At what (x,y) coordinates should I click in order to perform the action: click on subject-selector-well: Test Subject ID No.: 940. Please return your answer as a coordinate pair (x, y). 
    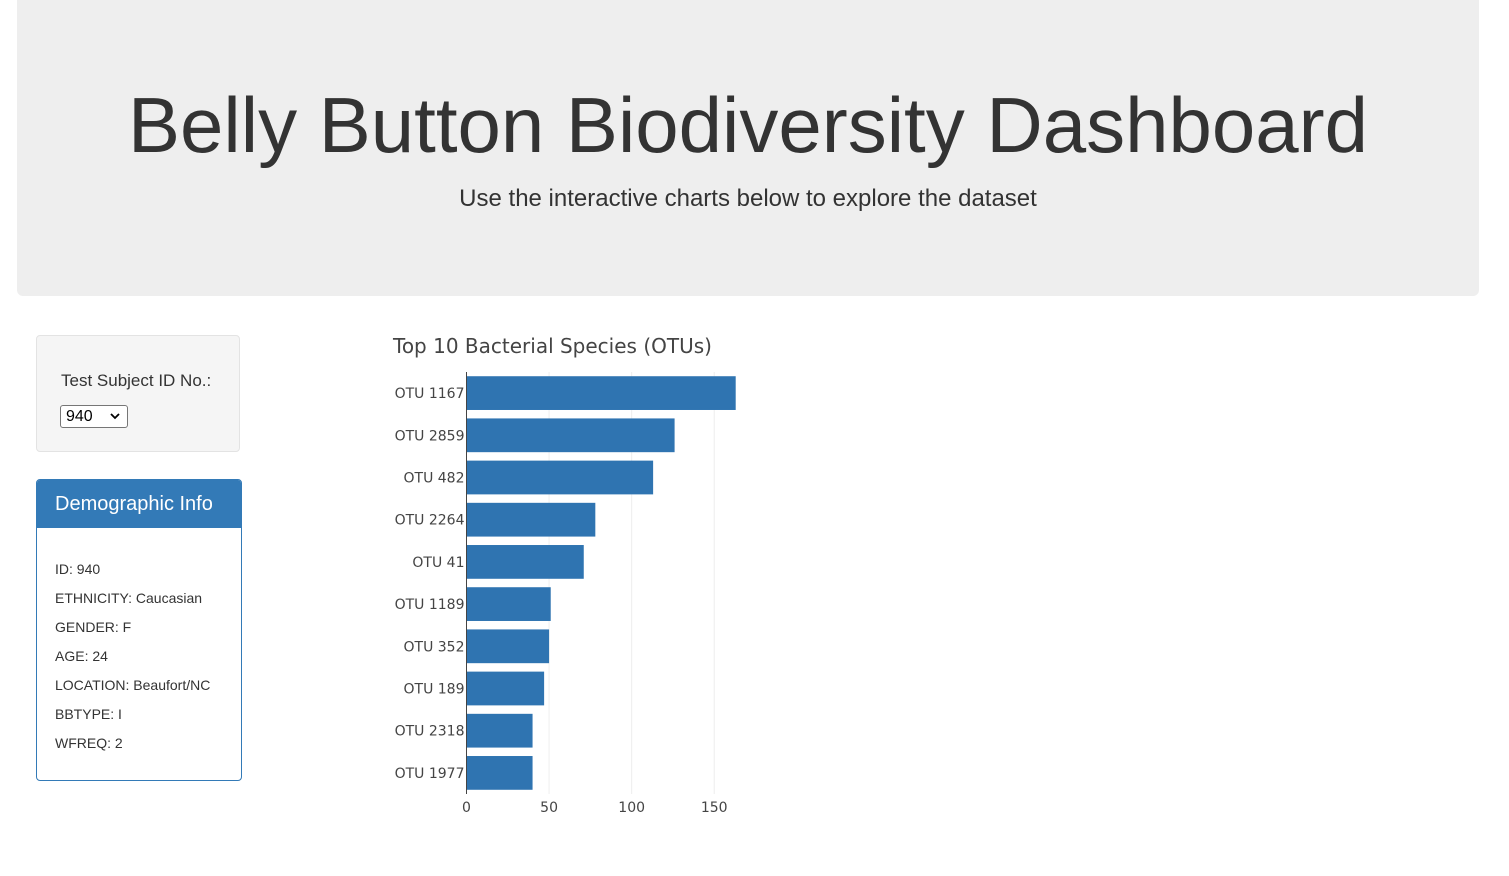
    Looking at the image, I should click on (138, 393).